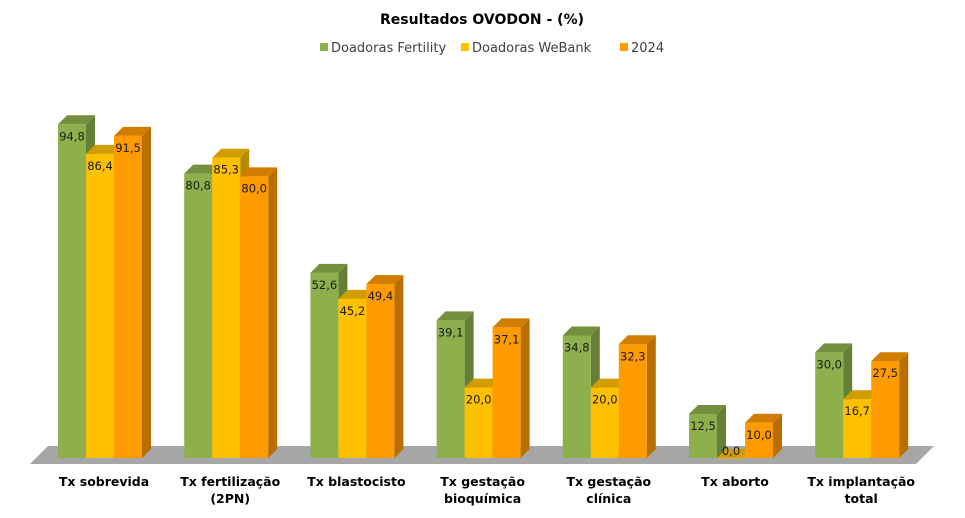 This screenshot has height=518, width=965. I want to click on value-label-2024-5: 10,0, so click(759, 435).